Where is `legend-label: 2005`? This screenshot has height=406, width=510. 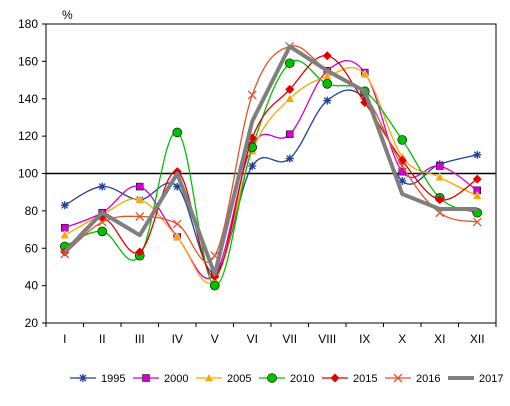 legend-label: 2005 is located at coordinates (239, 379).